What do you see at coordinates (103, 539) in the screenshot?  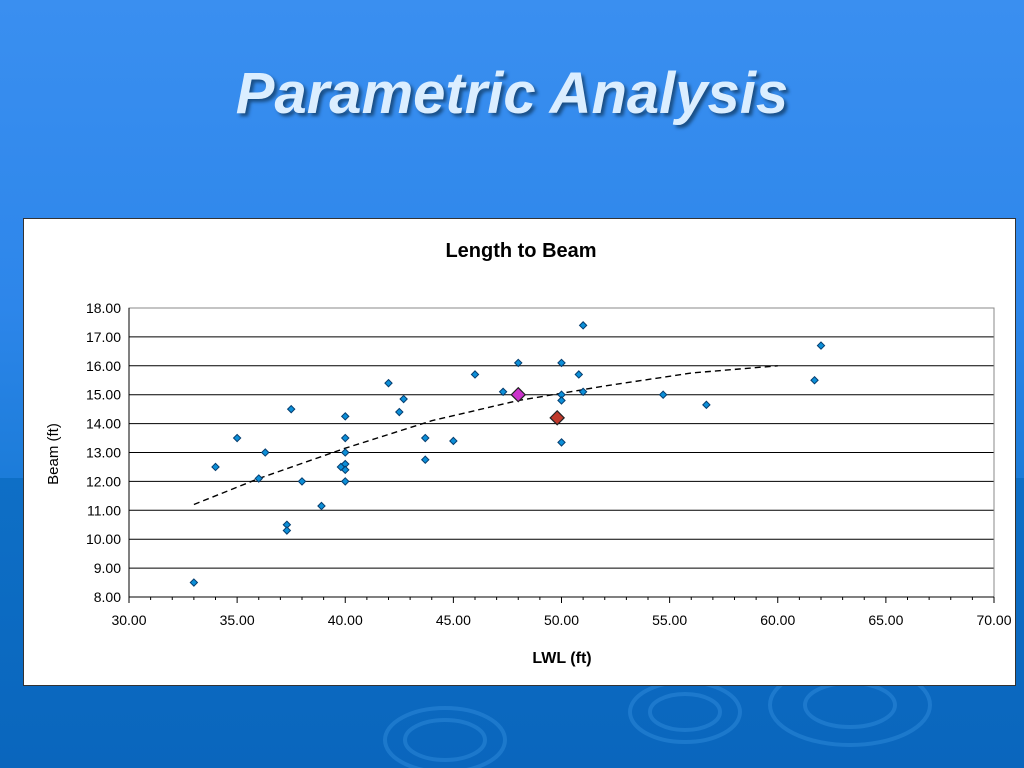 I see `y-tick-label: 10.00` at bounding box center [103, 539].